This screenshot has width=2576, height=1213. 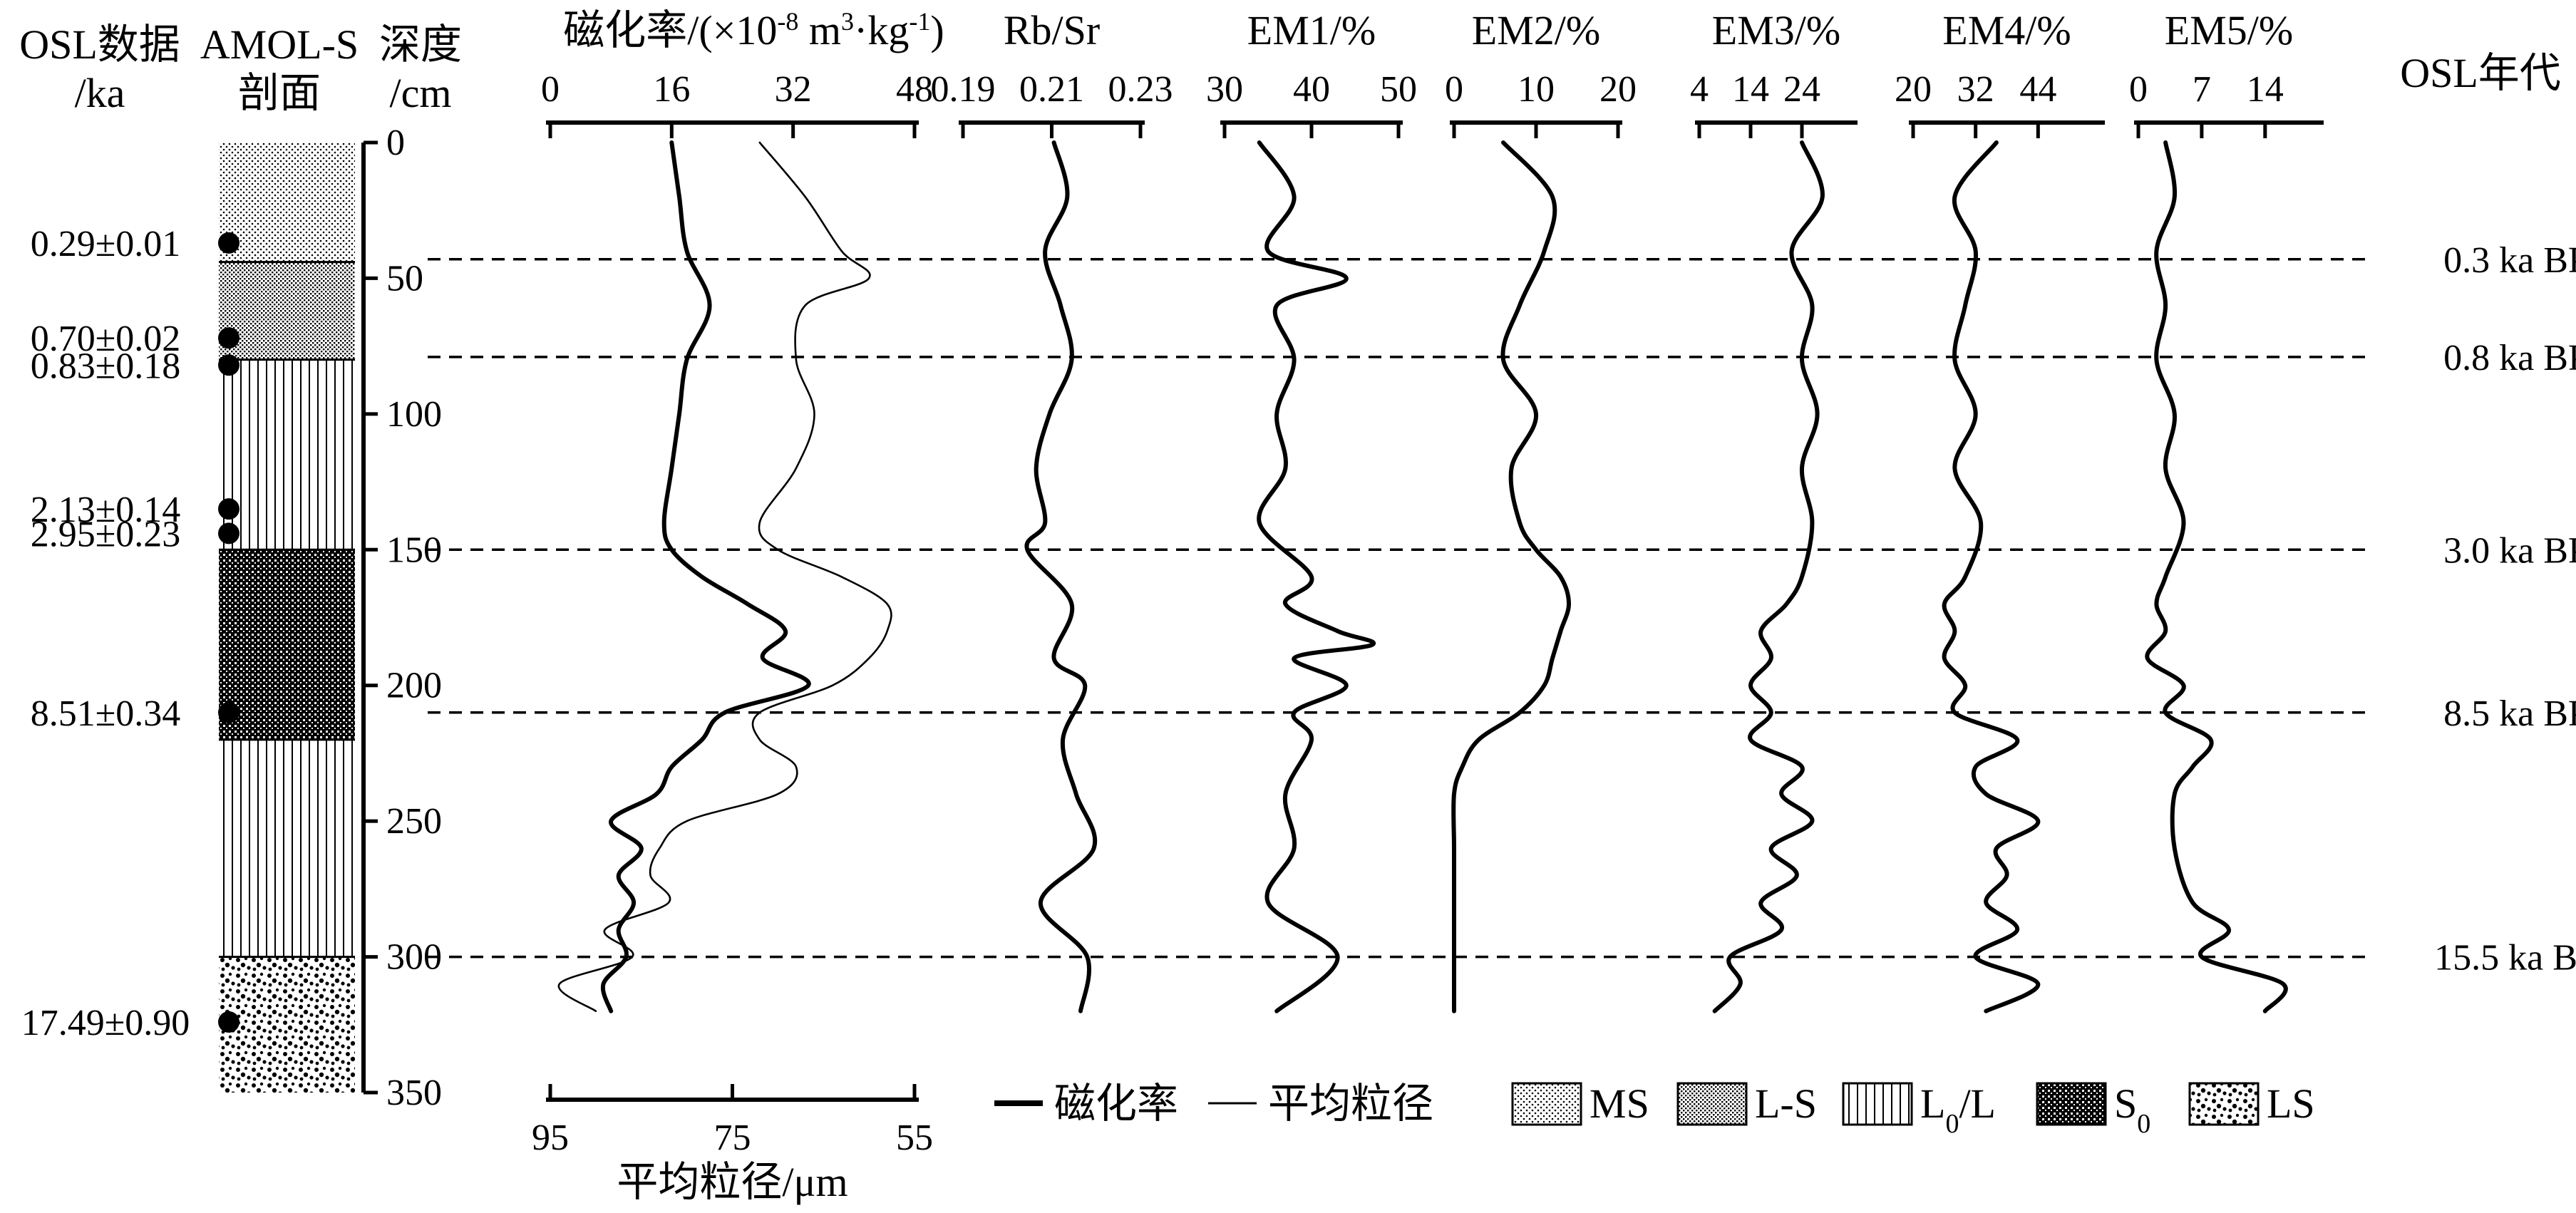 I want to click on legend-swatch-L0/L, so click(x=1877, y=1104).